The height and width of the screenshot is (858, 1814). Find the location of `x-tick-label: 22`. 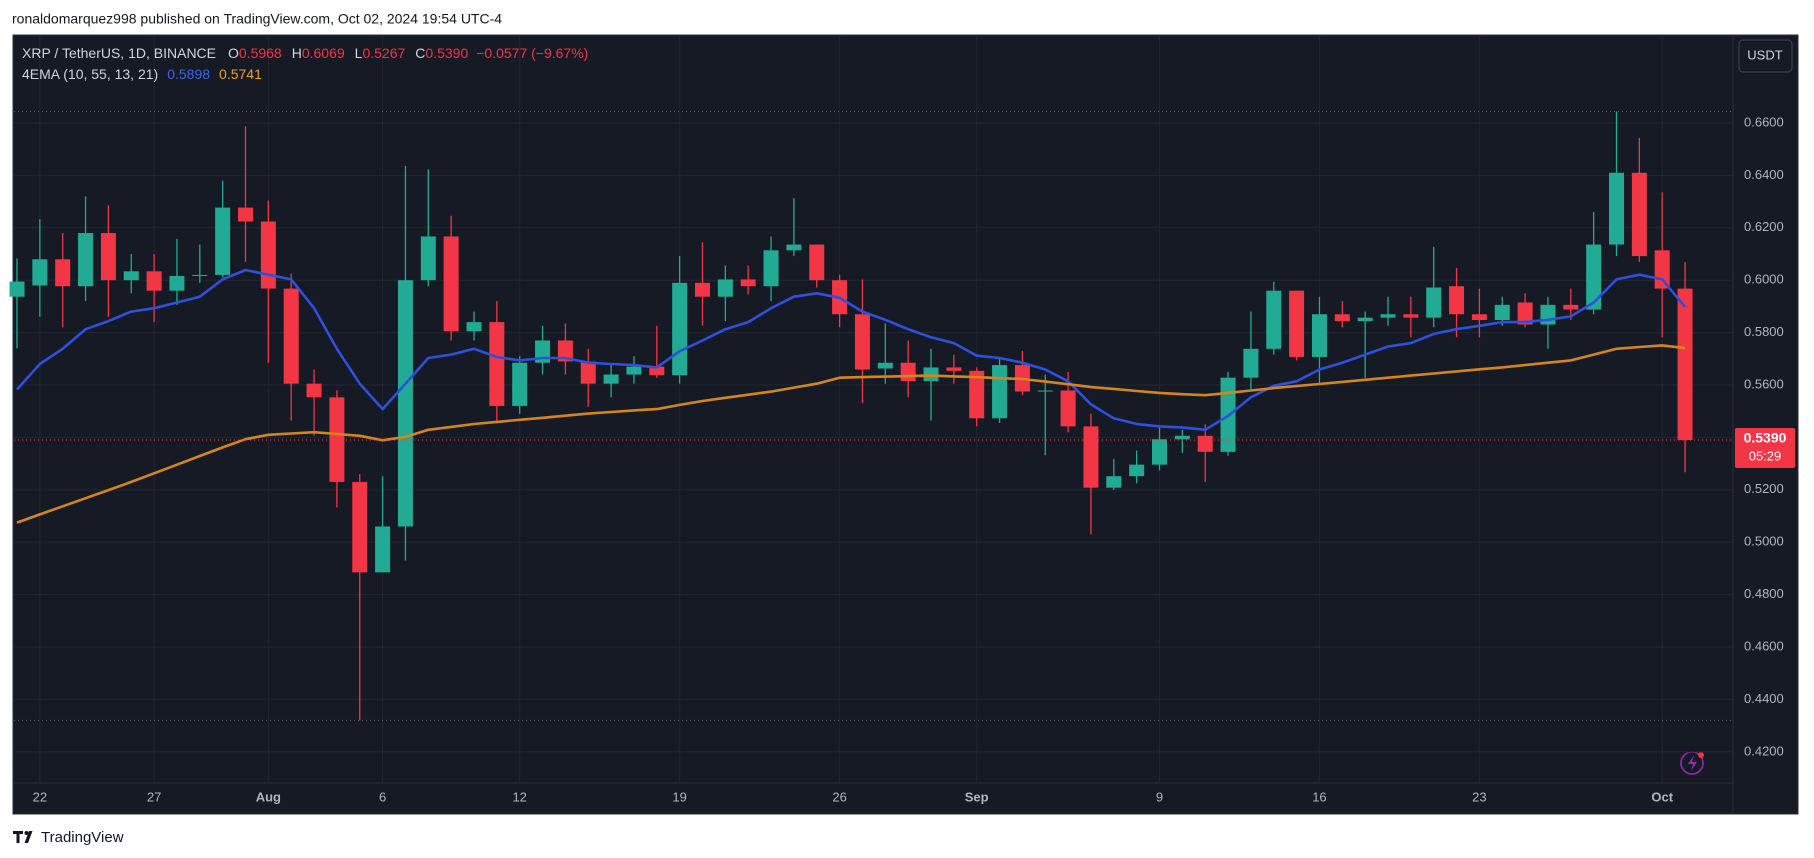

x-tick-label: 22 is located at coordinates (40, 796).